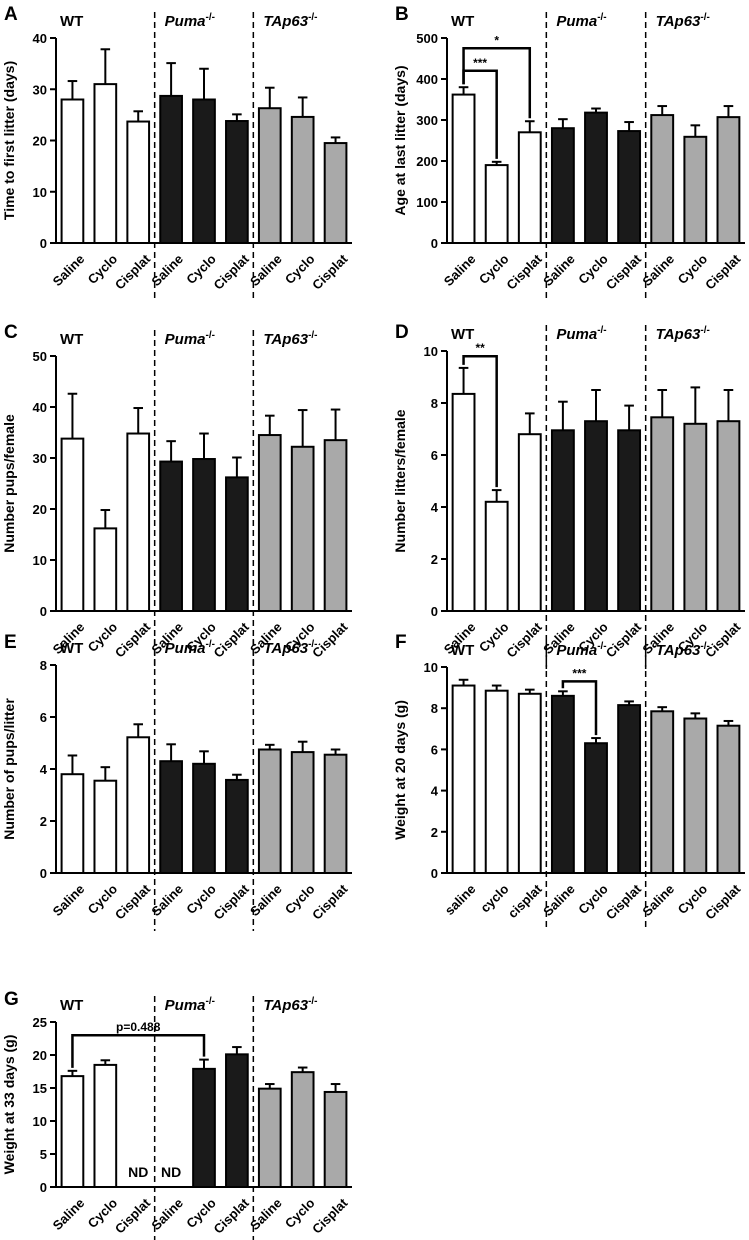 The width and height of the screenshot is (749, 1240). I want to click on y-tick-label: 40, so click(40, 407).